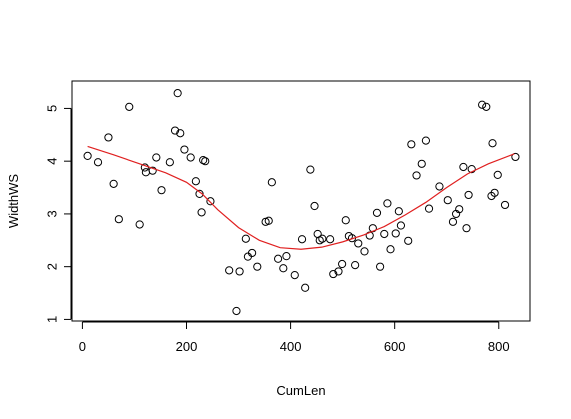 The image size is (571, 419). What do you see at coordinates (52, 319) in the screenshot?
I see `y-tick-label: 1` at bounding box center [52, 319].